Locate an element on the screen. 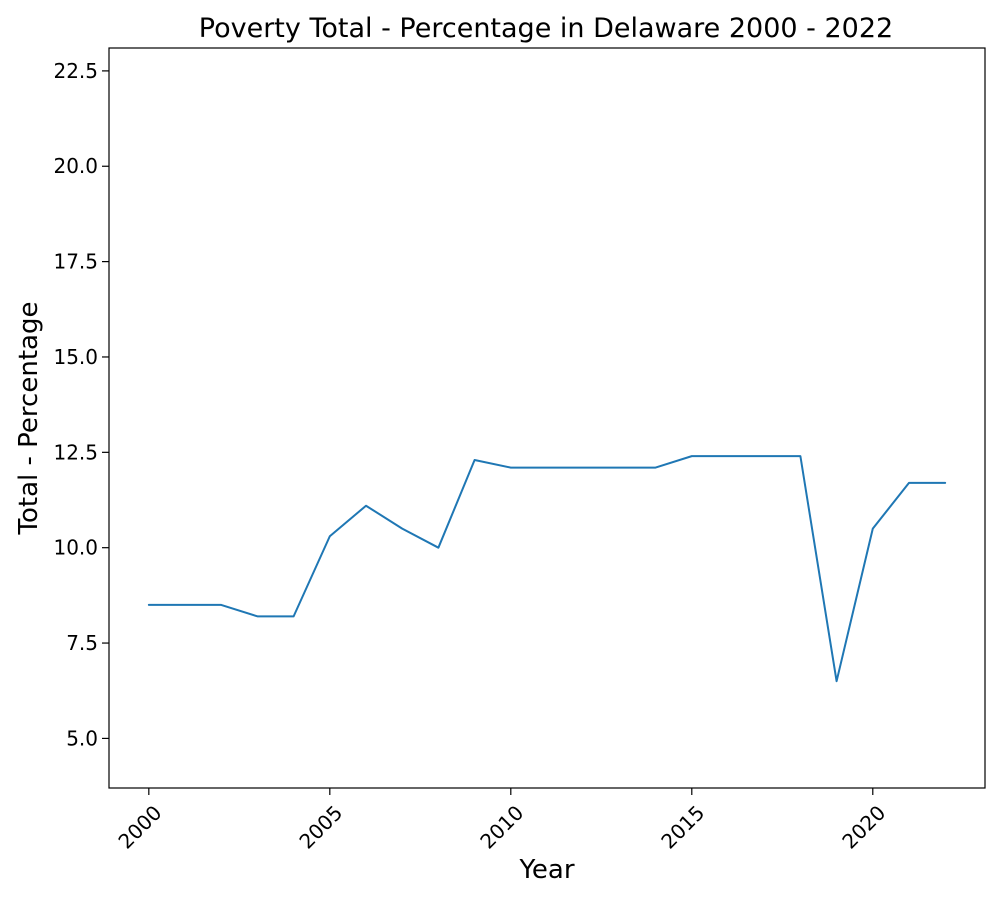 This screenshot has height=900, width=1000. x-axis: 2000 2005 2010 2015 2020 is located at coordinates (501, 821).